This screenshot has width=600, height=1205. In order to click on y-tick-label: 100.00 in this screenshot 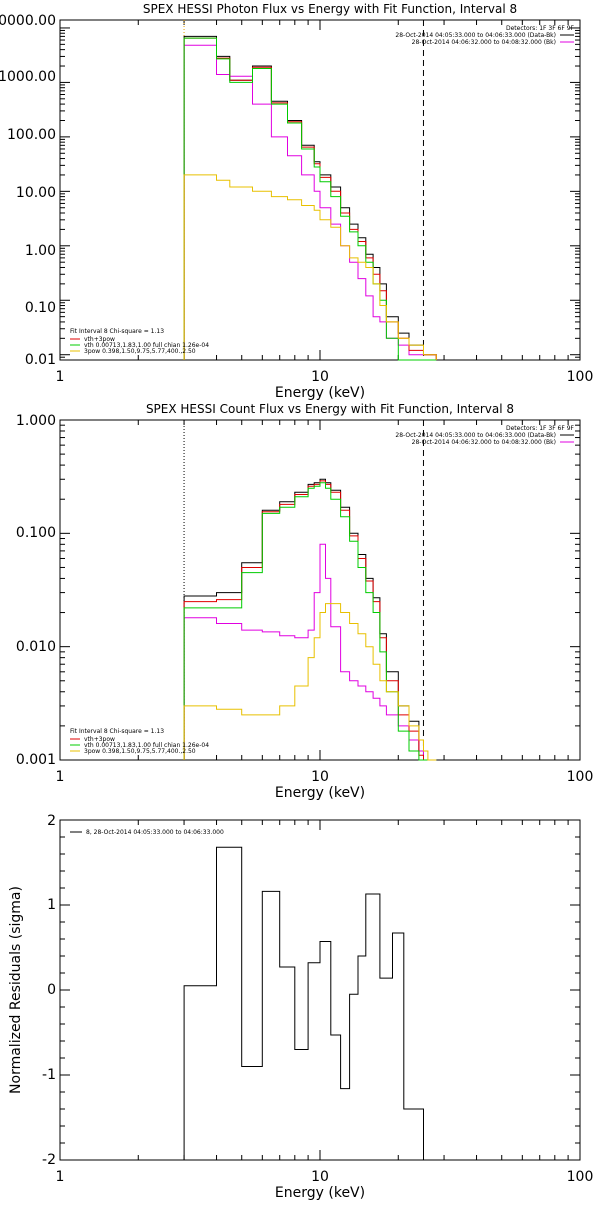, I will do `click(31, 135)`.